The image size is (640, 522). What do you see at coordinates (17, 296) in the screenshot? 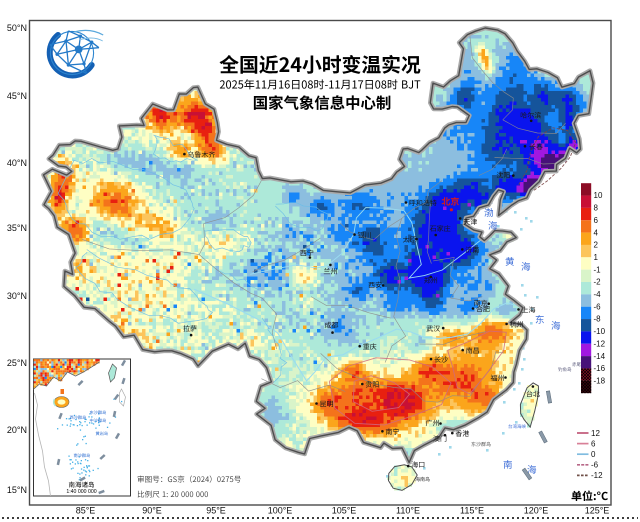
I see `svg-text: 30°N` at bounding box center [17, 296].